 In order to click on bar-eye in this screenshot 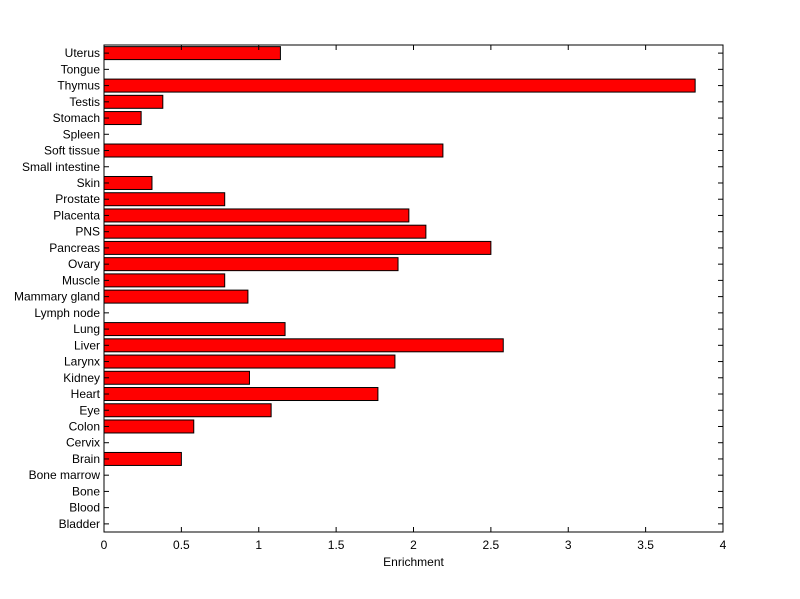, I will do `click(187, 410)`.